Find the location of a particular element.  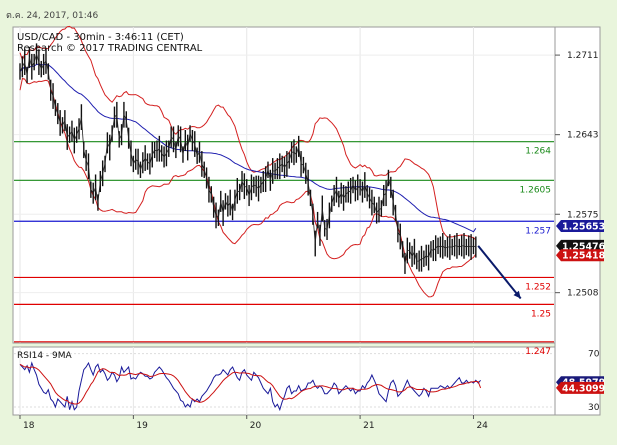

level-label: 1.252 is located at coordinates (538, 287).